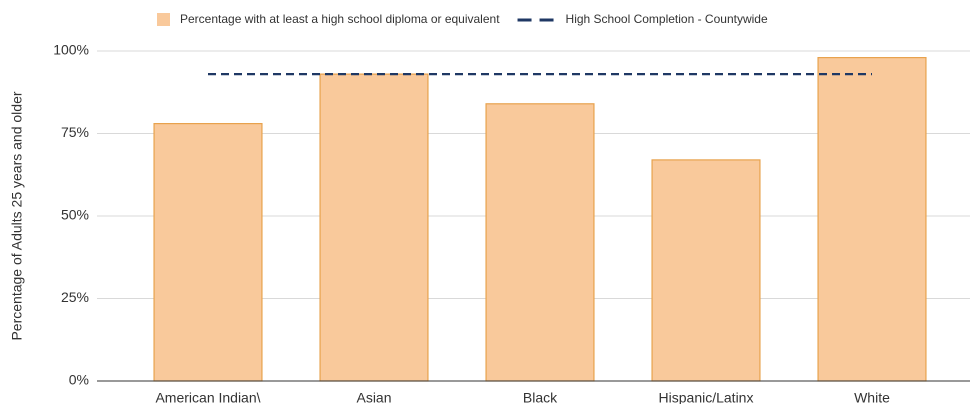 The image size is (970, 404). Describe the element at coordinates (872, 397) in the screenshot. I see `x-tick-label: White` at that location.